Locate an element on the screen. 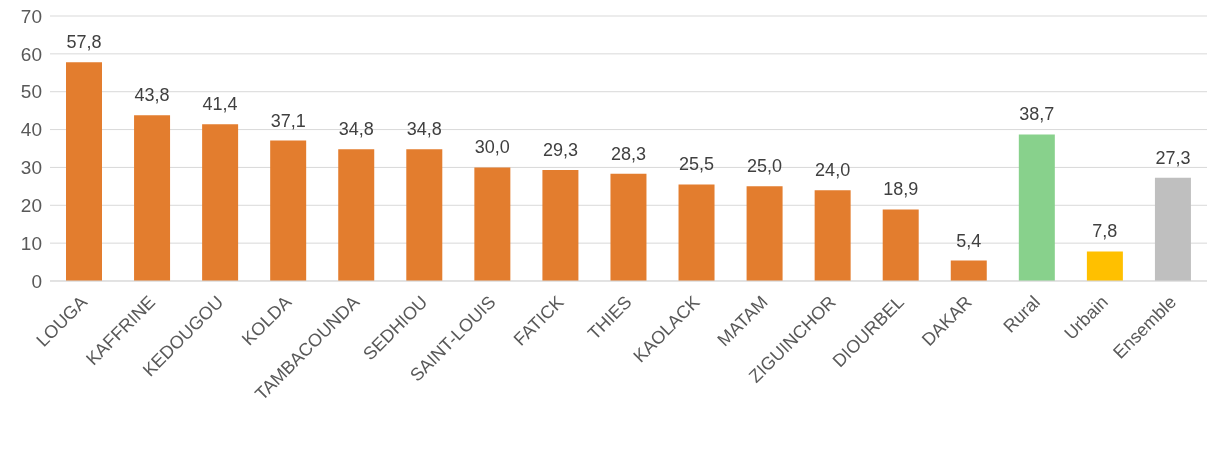 The image size is (1225, 459). data-label: 25,5 is located at coordinates (697, 164).